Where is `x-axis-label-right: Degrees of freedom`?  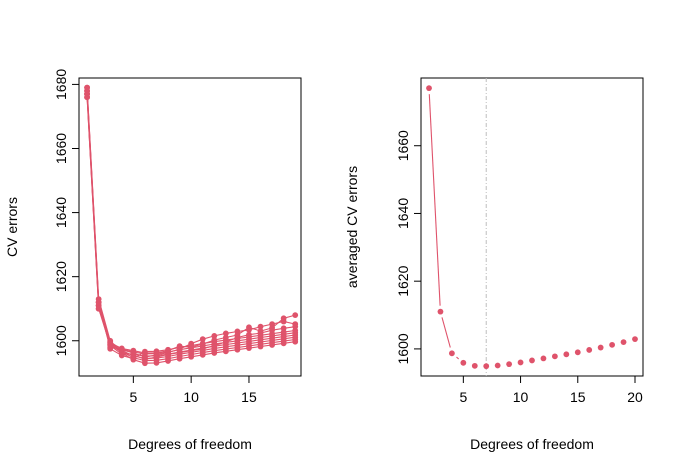
x-axis-label-right: Degrees of freedom is located at coordinates (532, 444).